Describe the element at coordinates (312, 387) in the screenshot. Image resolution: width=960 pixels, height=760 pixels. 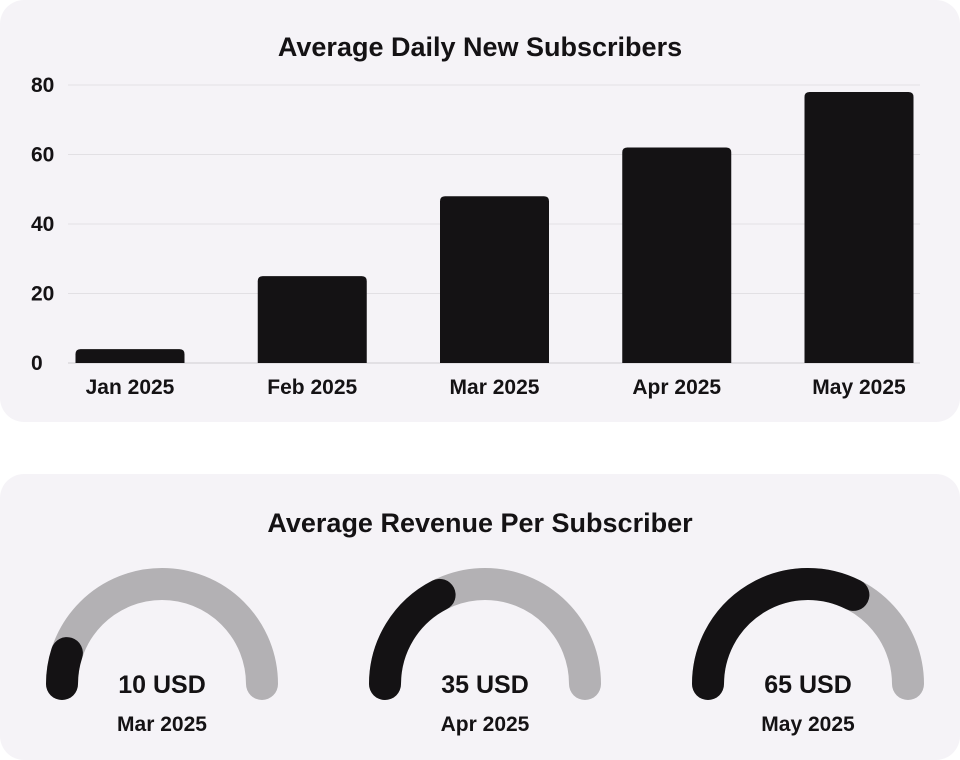
I see `x-tick-label: Feb 2025` at that location.